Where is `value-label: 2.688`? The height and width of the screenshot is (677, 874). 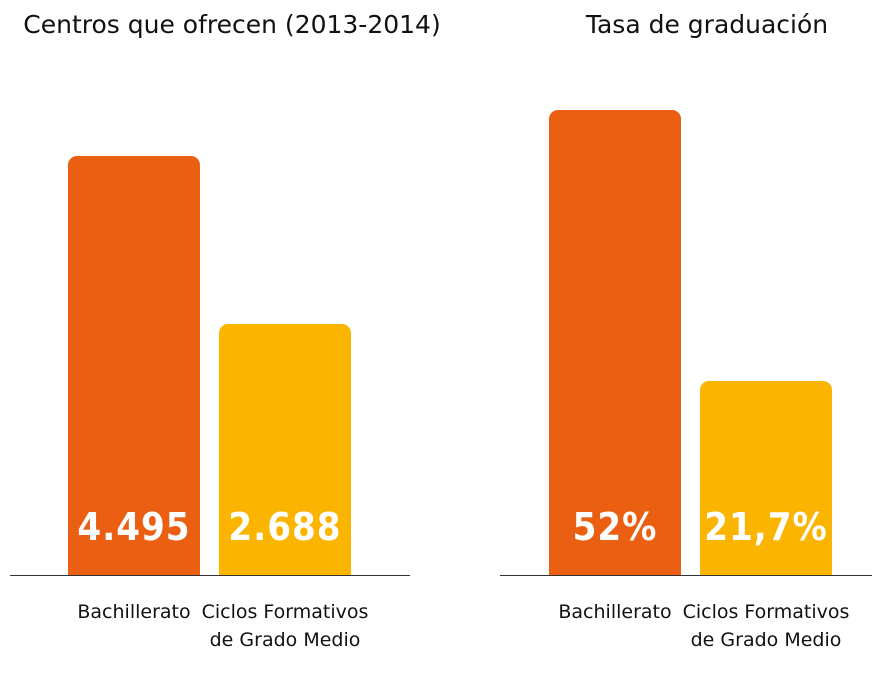
value-label: 2.688 is located at coordinates (285, 527).